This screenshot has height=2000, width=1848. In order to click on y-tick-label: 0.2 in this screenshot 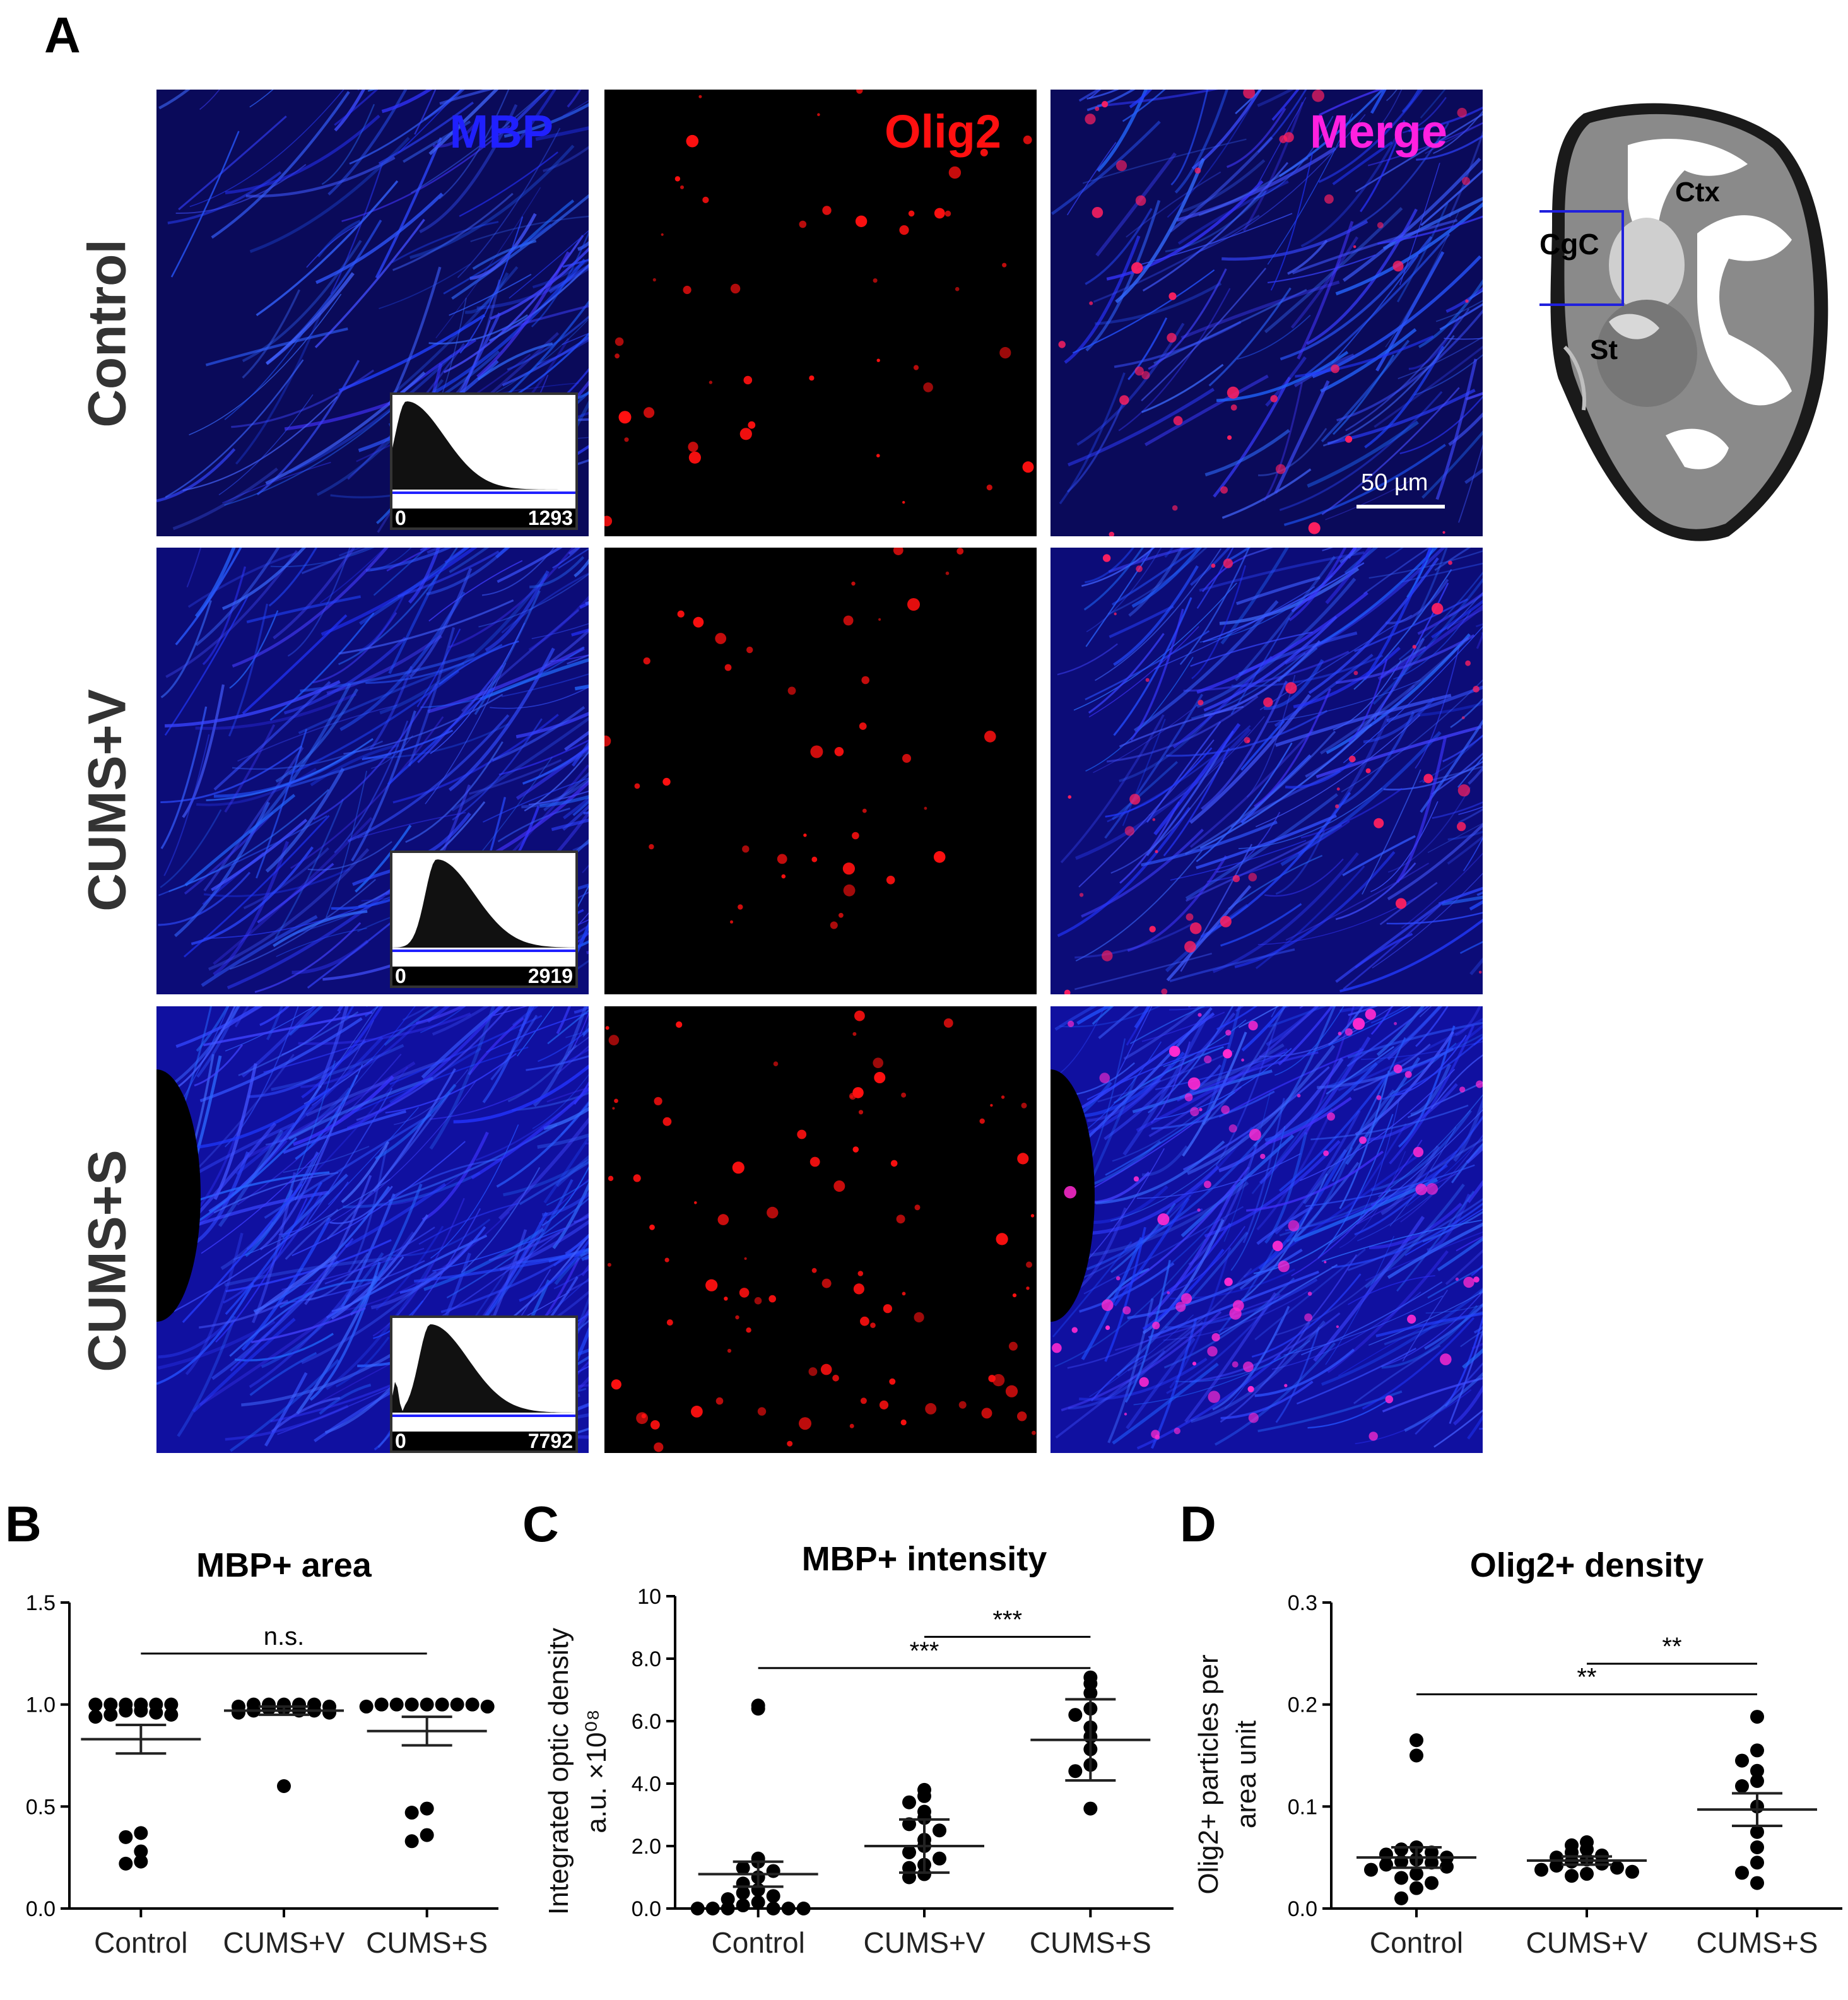, I will do `click(1302, 1705)`.